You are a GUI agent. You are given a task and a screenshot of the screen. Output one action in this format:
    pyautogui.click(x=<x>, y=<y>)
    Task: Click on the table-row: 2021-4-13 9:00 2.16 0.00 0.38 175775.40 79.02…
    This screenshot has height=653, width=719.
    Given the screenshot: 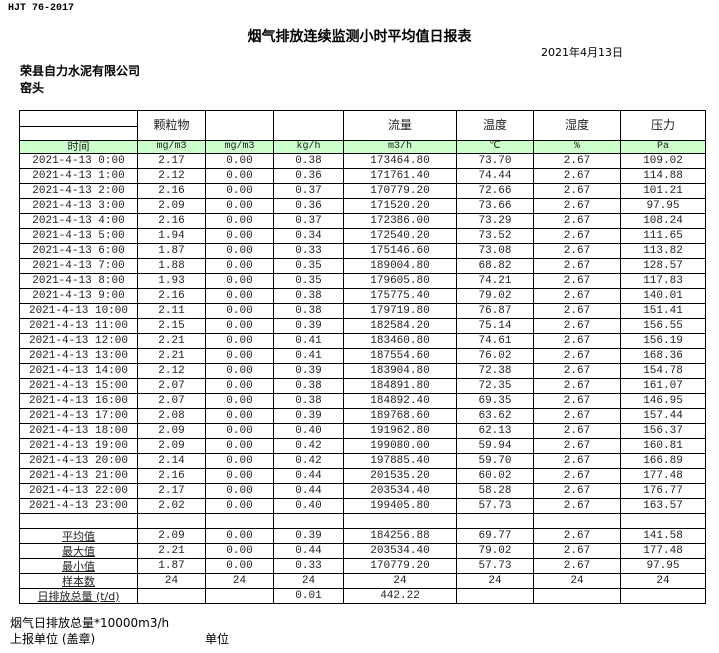 What is the action you would take?
    pyautogui.click(x=362, y=296)
    